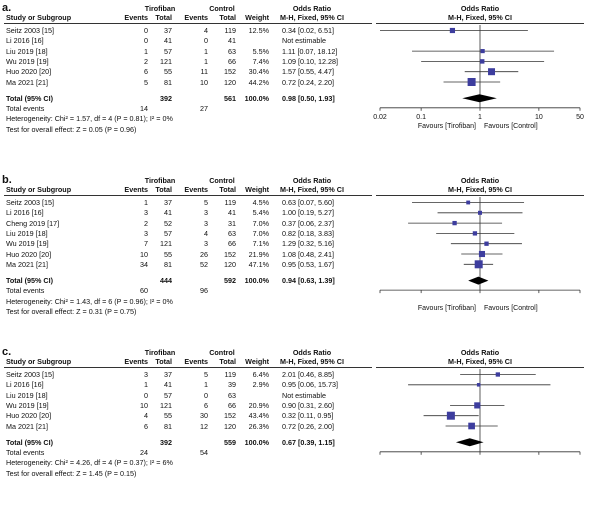 The width and height of the screenshot is (600, 523). Describe the element at coordinates (146, 41) in the screenshot. I see `events-tirofiban: 0` at that location.